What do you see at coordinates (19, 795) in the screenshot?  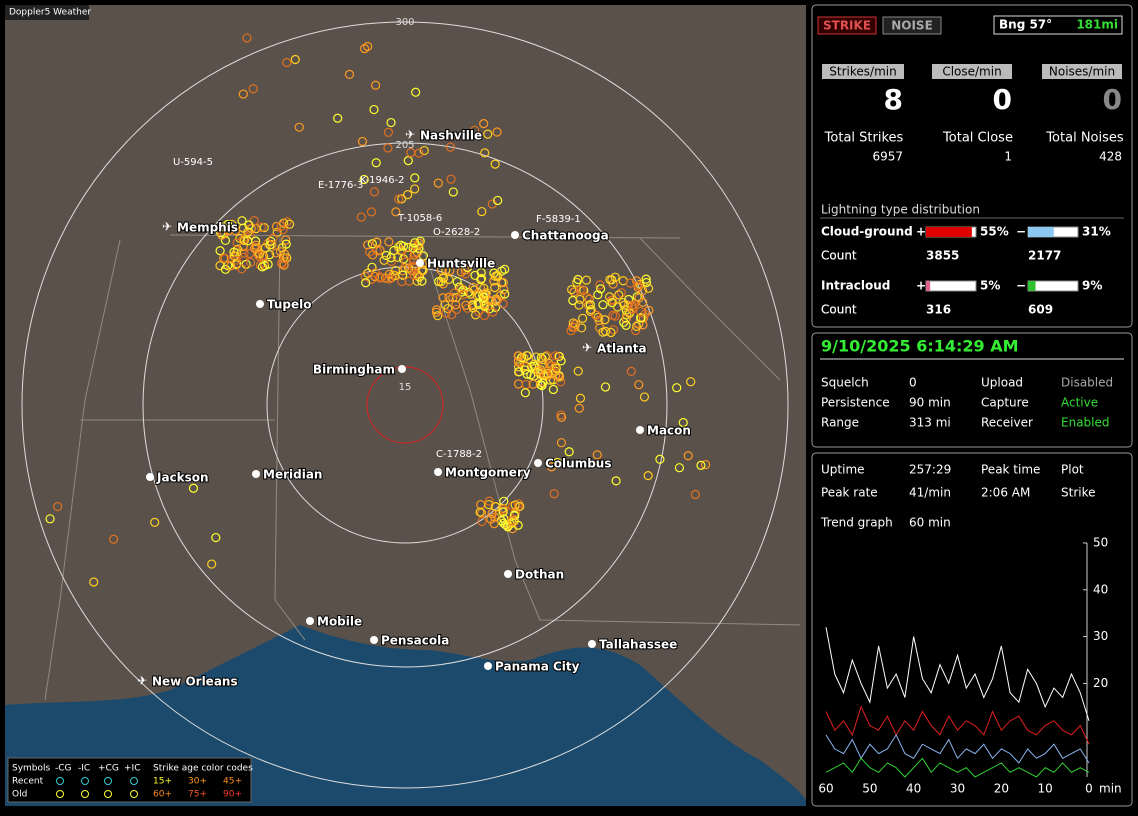 I see `legend-row: Old` at bounding box center [19, 795].